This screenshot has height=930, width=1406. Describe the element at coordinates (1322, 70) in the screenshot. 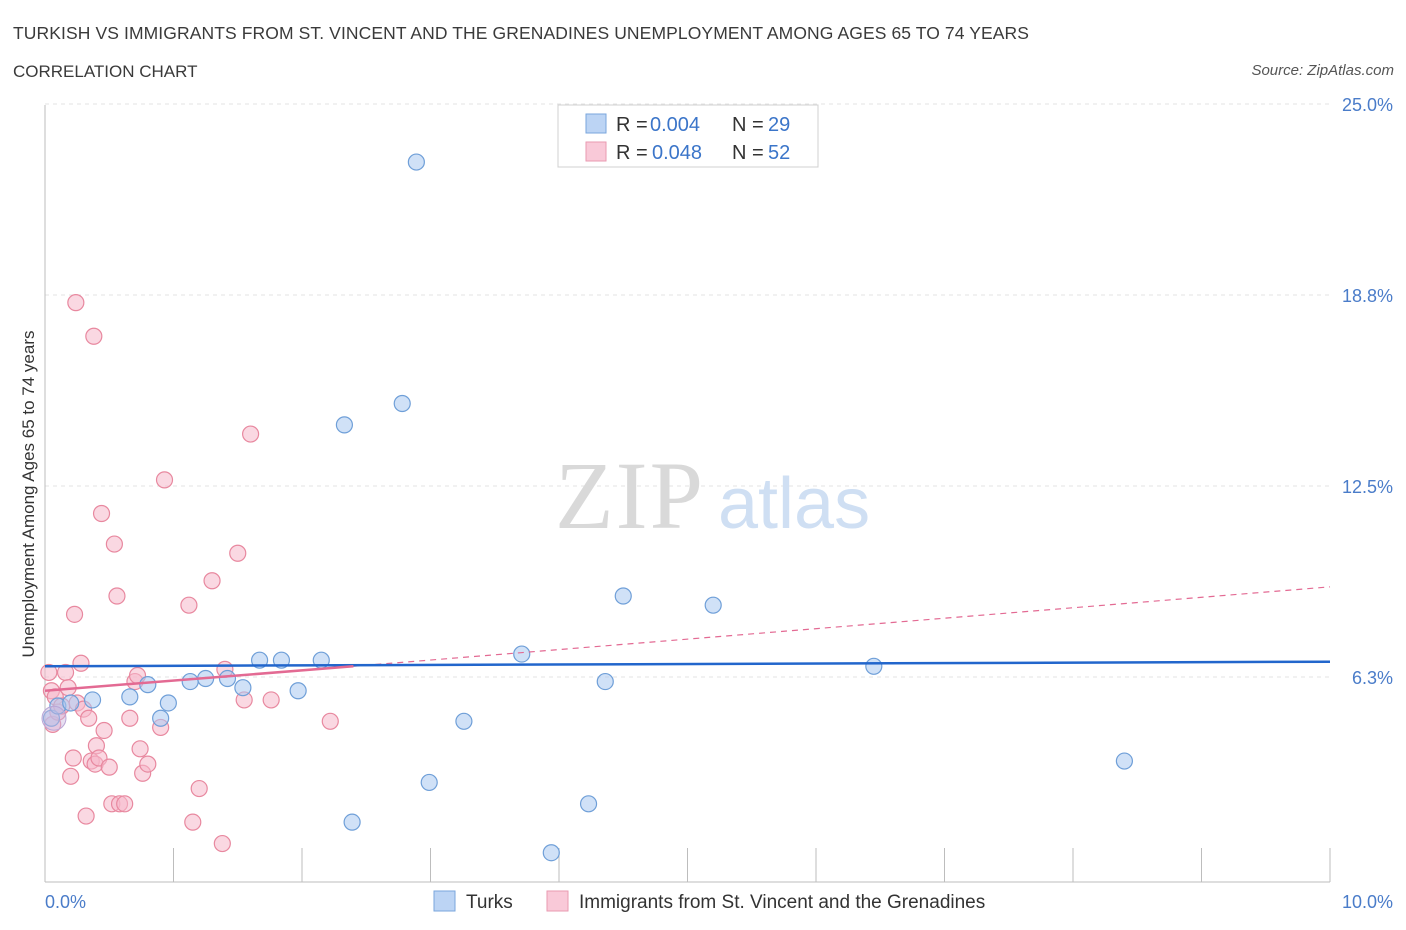

I see `chart-source: Source: ZipAtlas.com` at that location.